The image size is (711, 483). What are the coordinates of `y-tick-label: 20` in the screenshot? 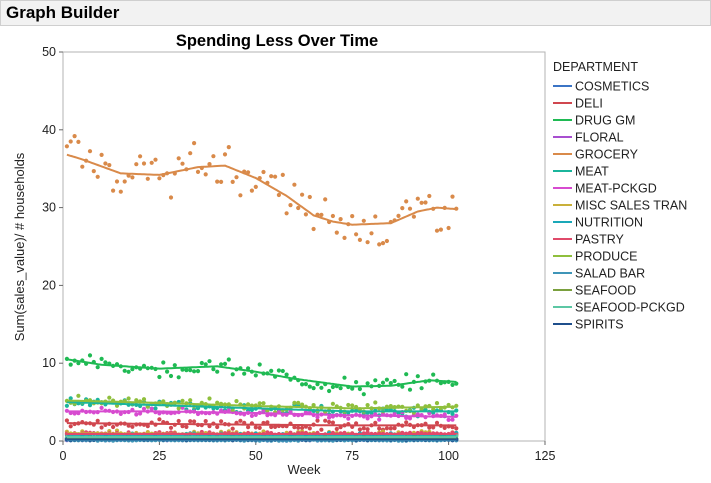 It's located at (49, 285).